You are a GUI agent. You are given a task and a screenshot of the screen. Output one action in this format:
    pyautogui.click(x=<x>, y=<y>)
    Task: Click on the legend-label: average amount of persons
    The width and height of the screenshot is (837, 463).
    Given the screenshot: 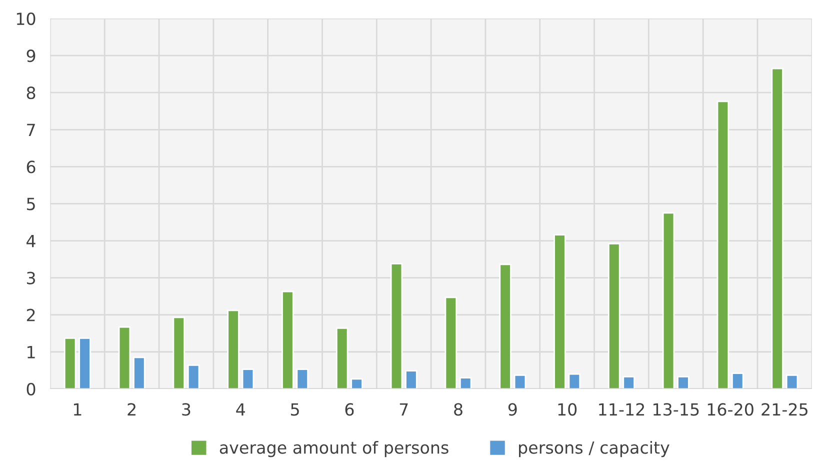 What is the action you would take?
    pyautogui.click(x=334, y=449)
    